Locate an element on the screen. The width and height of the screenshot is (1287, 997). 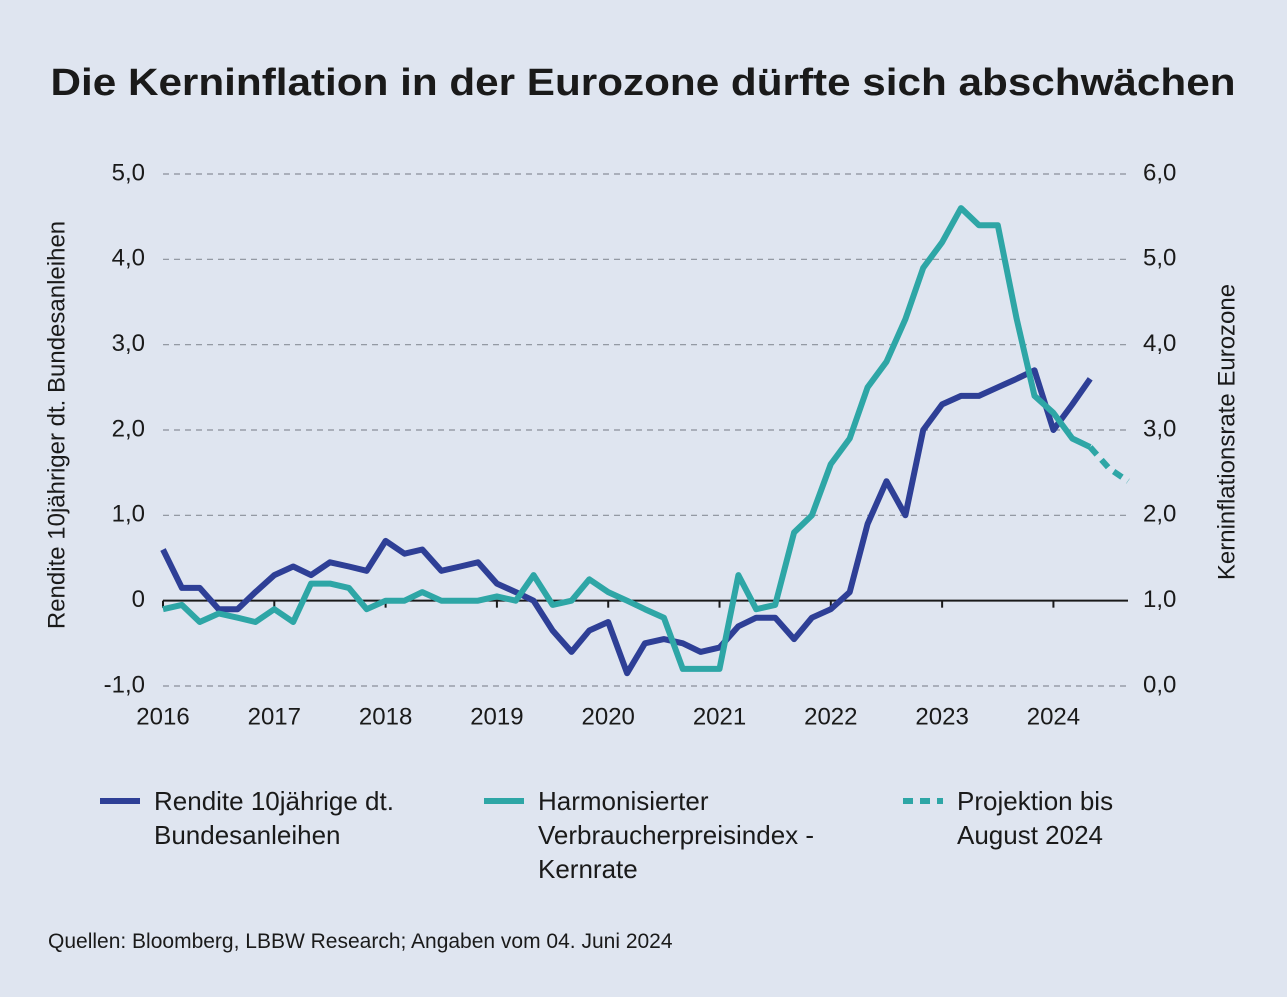
y-tick-label: 4,0 is located at coordinates (128, 258).